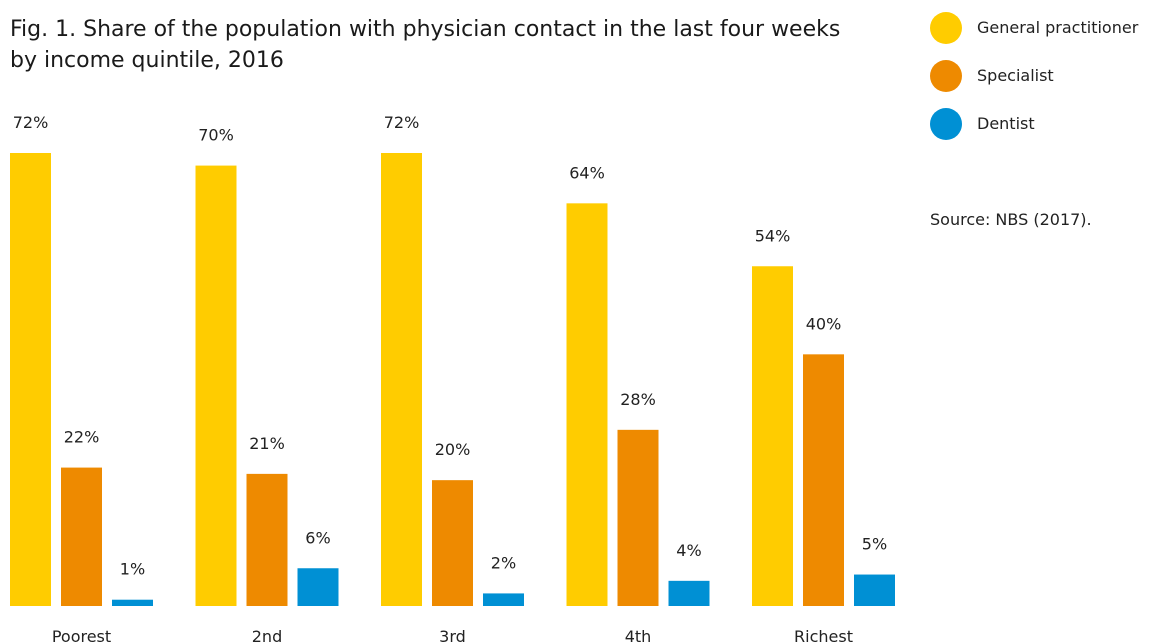 The height and width of the screenshot is (643, 1162). I want to click on data-label-richest-general-practitioner: 54%, so click(773, 235).